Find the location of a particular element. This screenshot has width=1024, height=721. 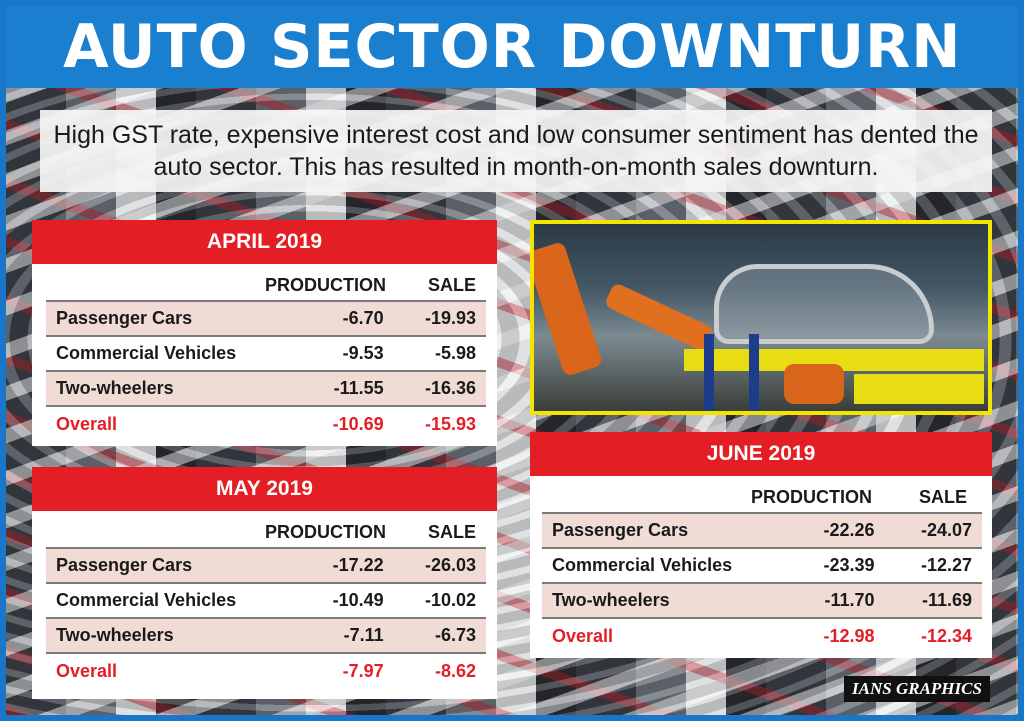

may-column-headers: PRODUCTION SALE is located at coordinates (266, 529).